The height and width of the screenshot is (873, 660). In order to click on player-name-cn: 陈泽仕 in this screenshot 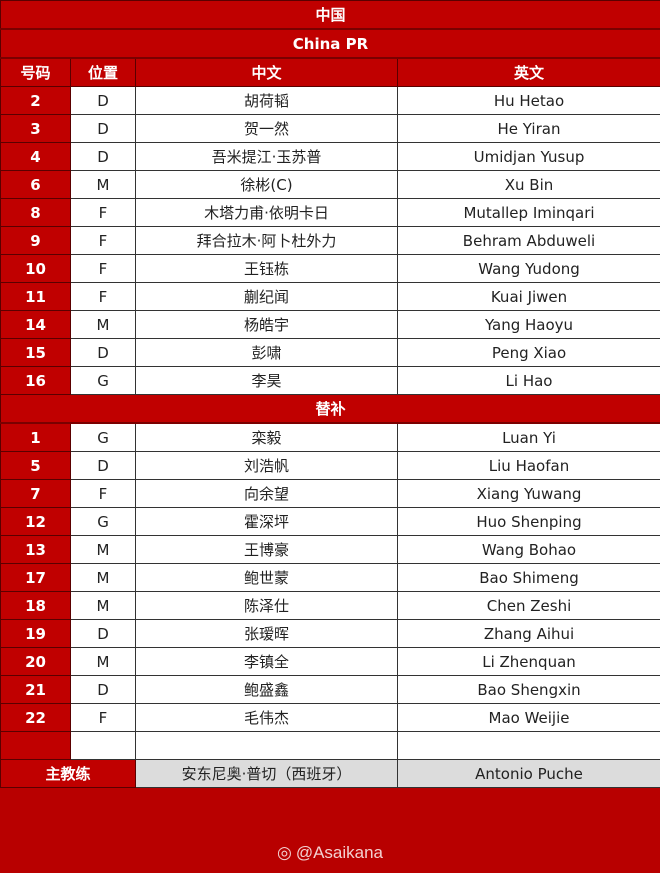, I will do `click(266, 605)`.